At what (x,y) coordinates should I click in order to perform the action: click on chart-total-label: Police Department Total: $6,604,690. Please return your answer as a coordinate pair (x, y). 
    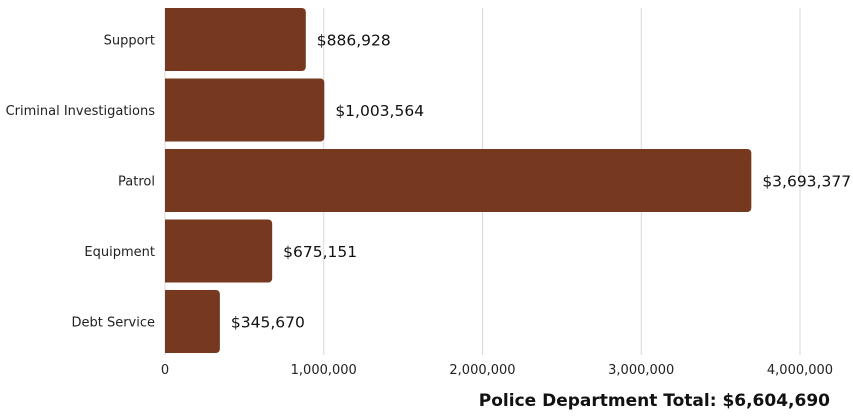
    Looking at the image, I should click on (654, 401).